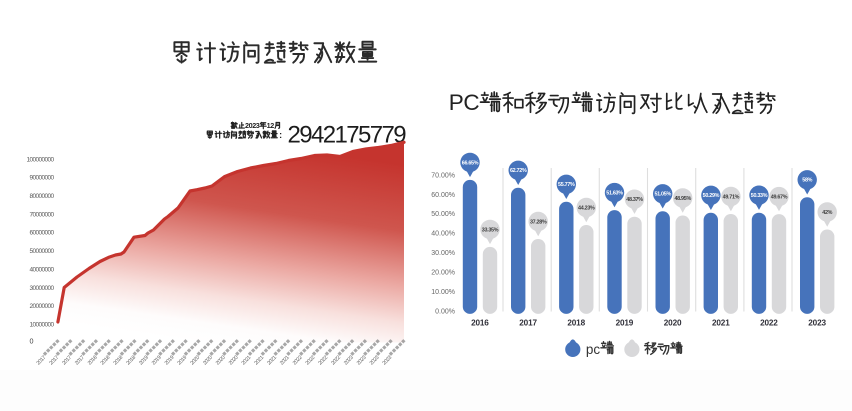 This screenshot has height=411, width=852. I want to click on svg-text: 66.65%, so click(470, 163).